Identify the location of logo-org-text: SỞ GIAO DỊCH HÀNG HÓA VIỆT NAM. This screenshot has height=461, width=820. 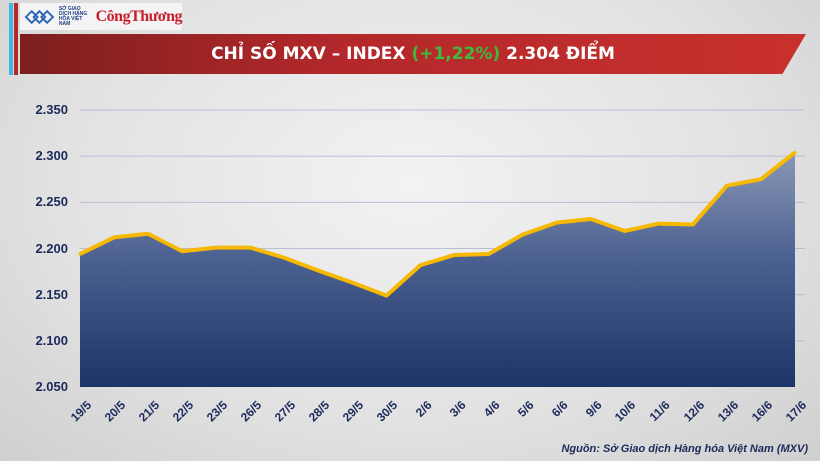
(73, 16).